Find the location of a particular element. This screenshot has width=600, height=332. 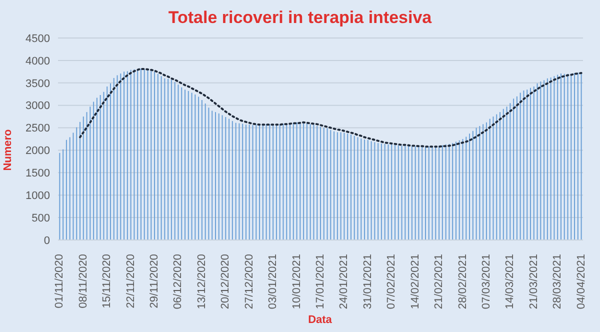

x-tick-label: 08/11/2020 is located at coordinates (83, 281).